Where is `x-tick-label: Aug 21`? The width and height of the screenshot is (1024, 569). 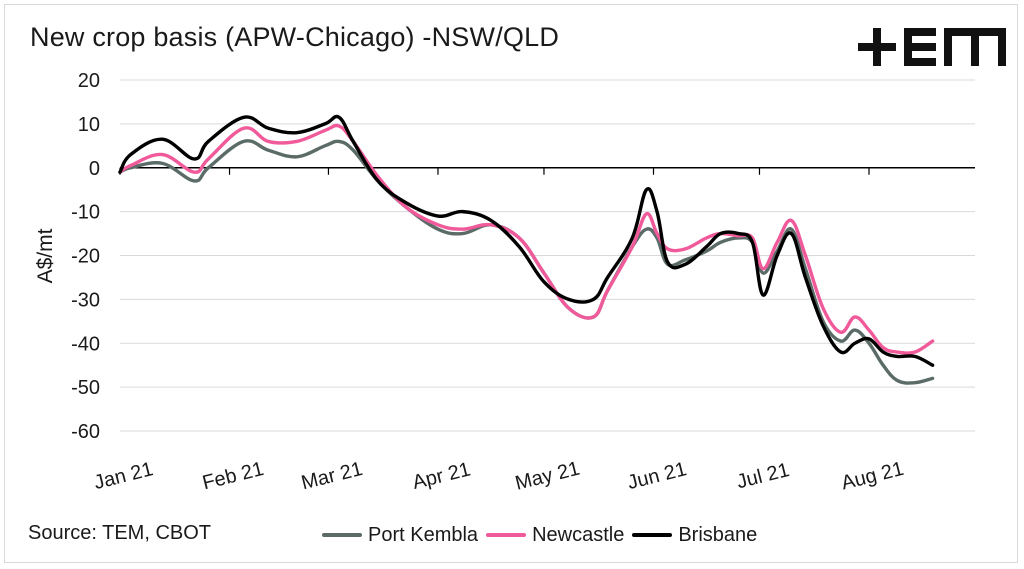
x-tick-label: Aug 21 is located at coordinates (872, 476).